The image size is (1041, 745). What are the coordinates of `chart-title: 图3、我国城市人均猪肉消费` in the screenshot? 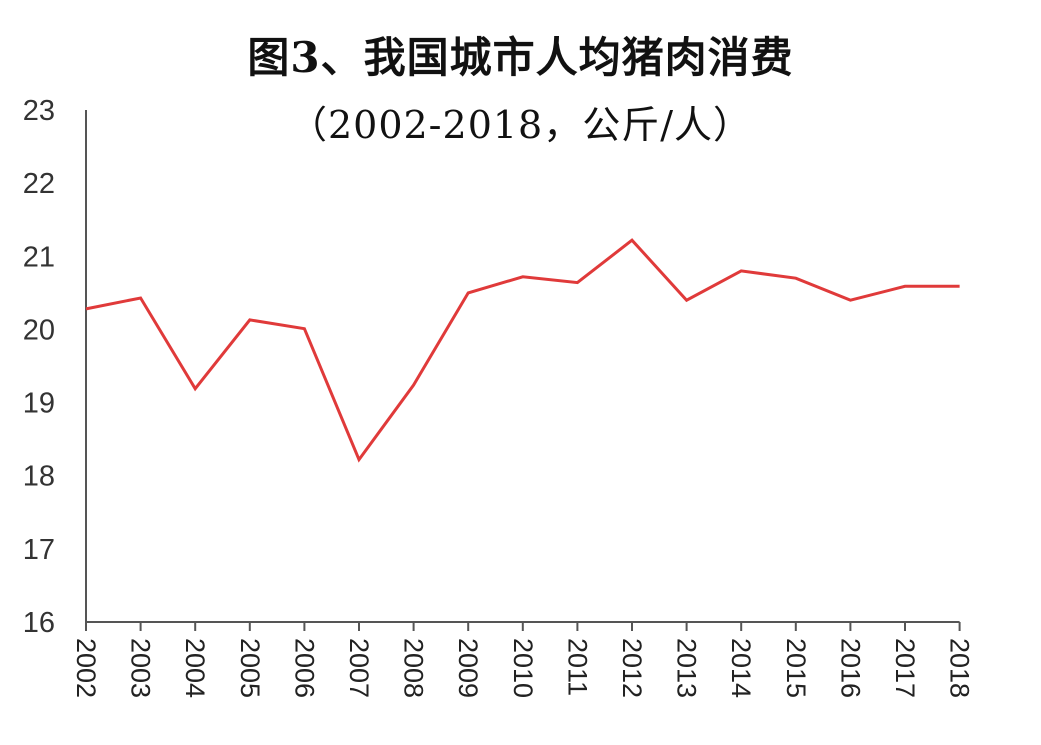 It's located at (520, 57).